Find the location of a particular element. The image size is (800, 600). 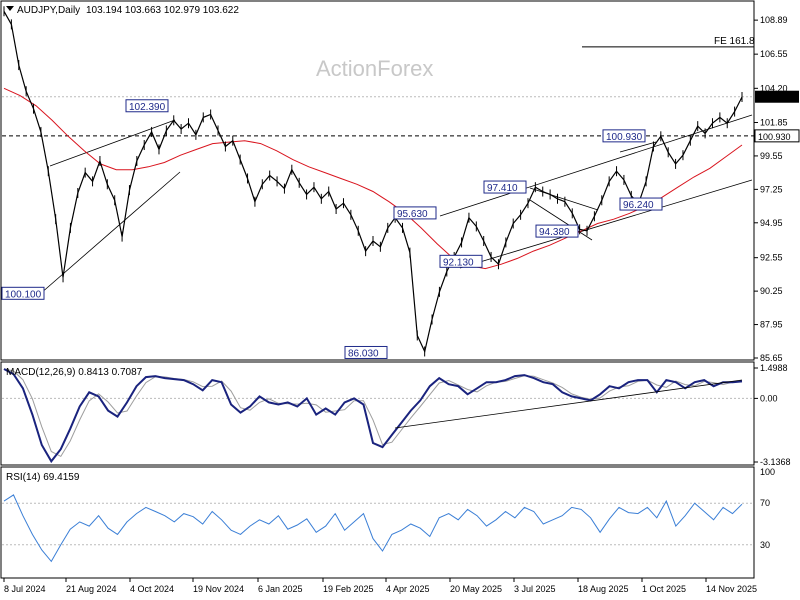

level-label-text: 100.100 is located at coordinates (23, 294).